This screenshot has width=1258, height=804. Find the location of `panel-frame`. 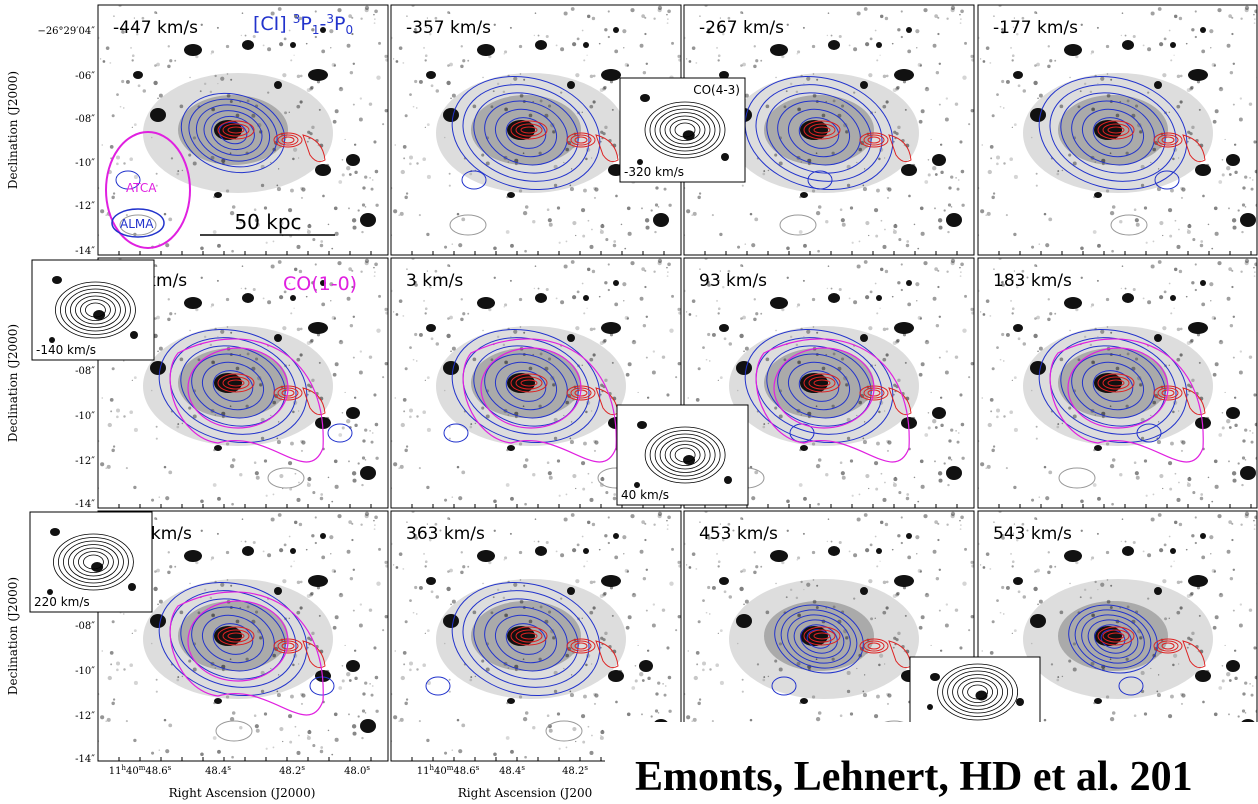

panel-frame is located at coordinates (243, 130).